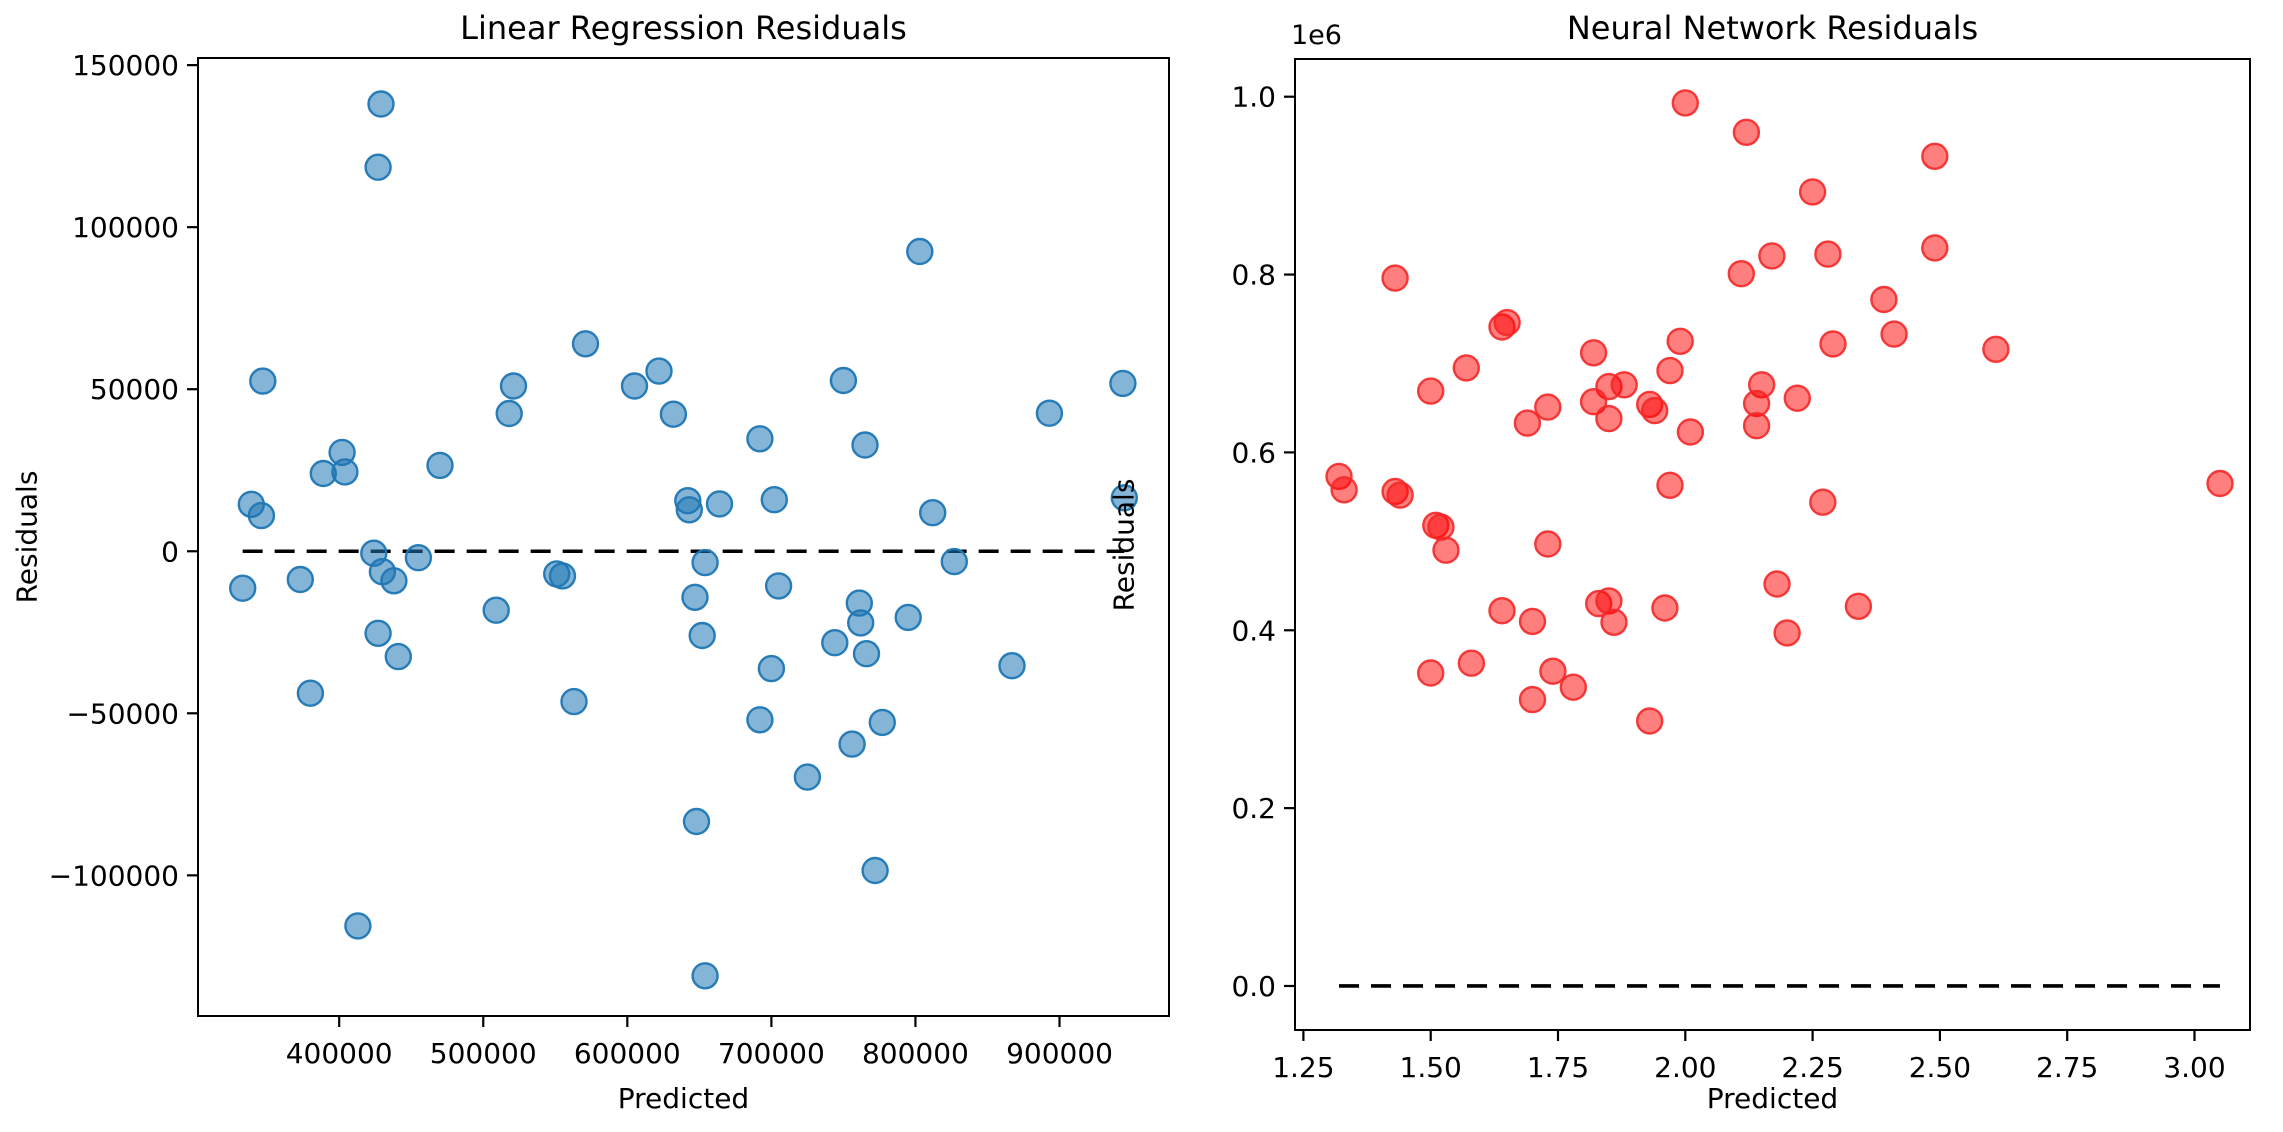  I want to click on right-plot-x-tick-label: 2.25, so click(1812, 1067).